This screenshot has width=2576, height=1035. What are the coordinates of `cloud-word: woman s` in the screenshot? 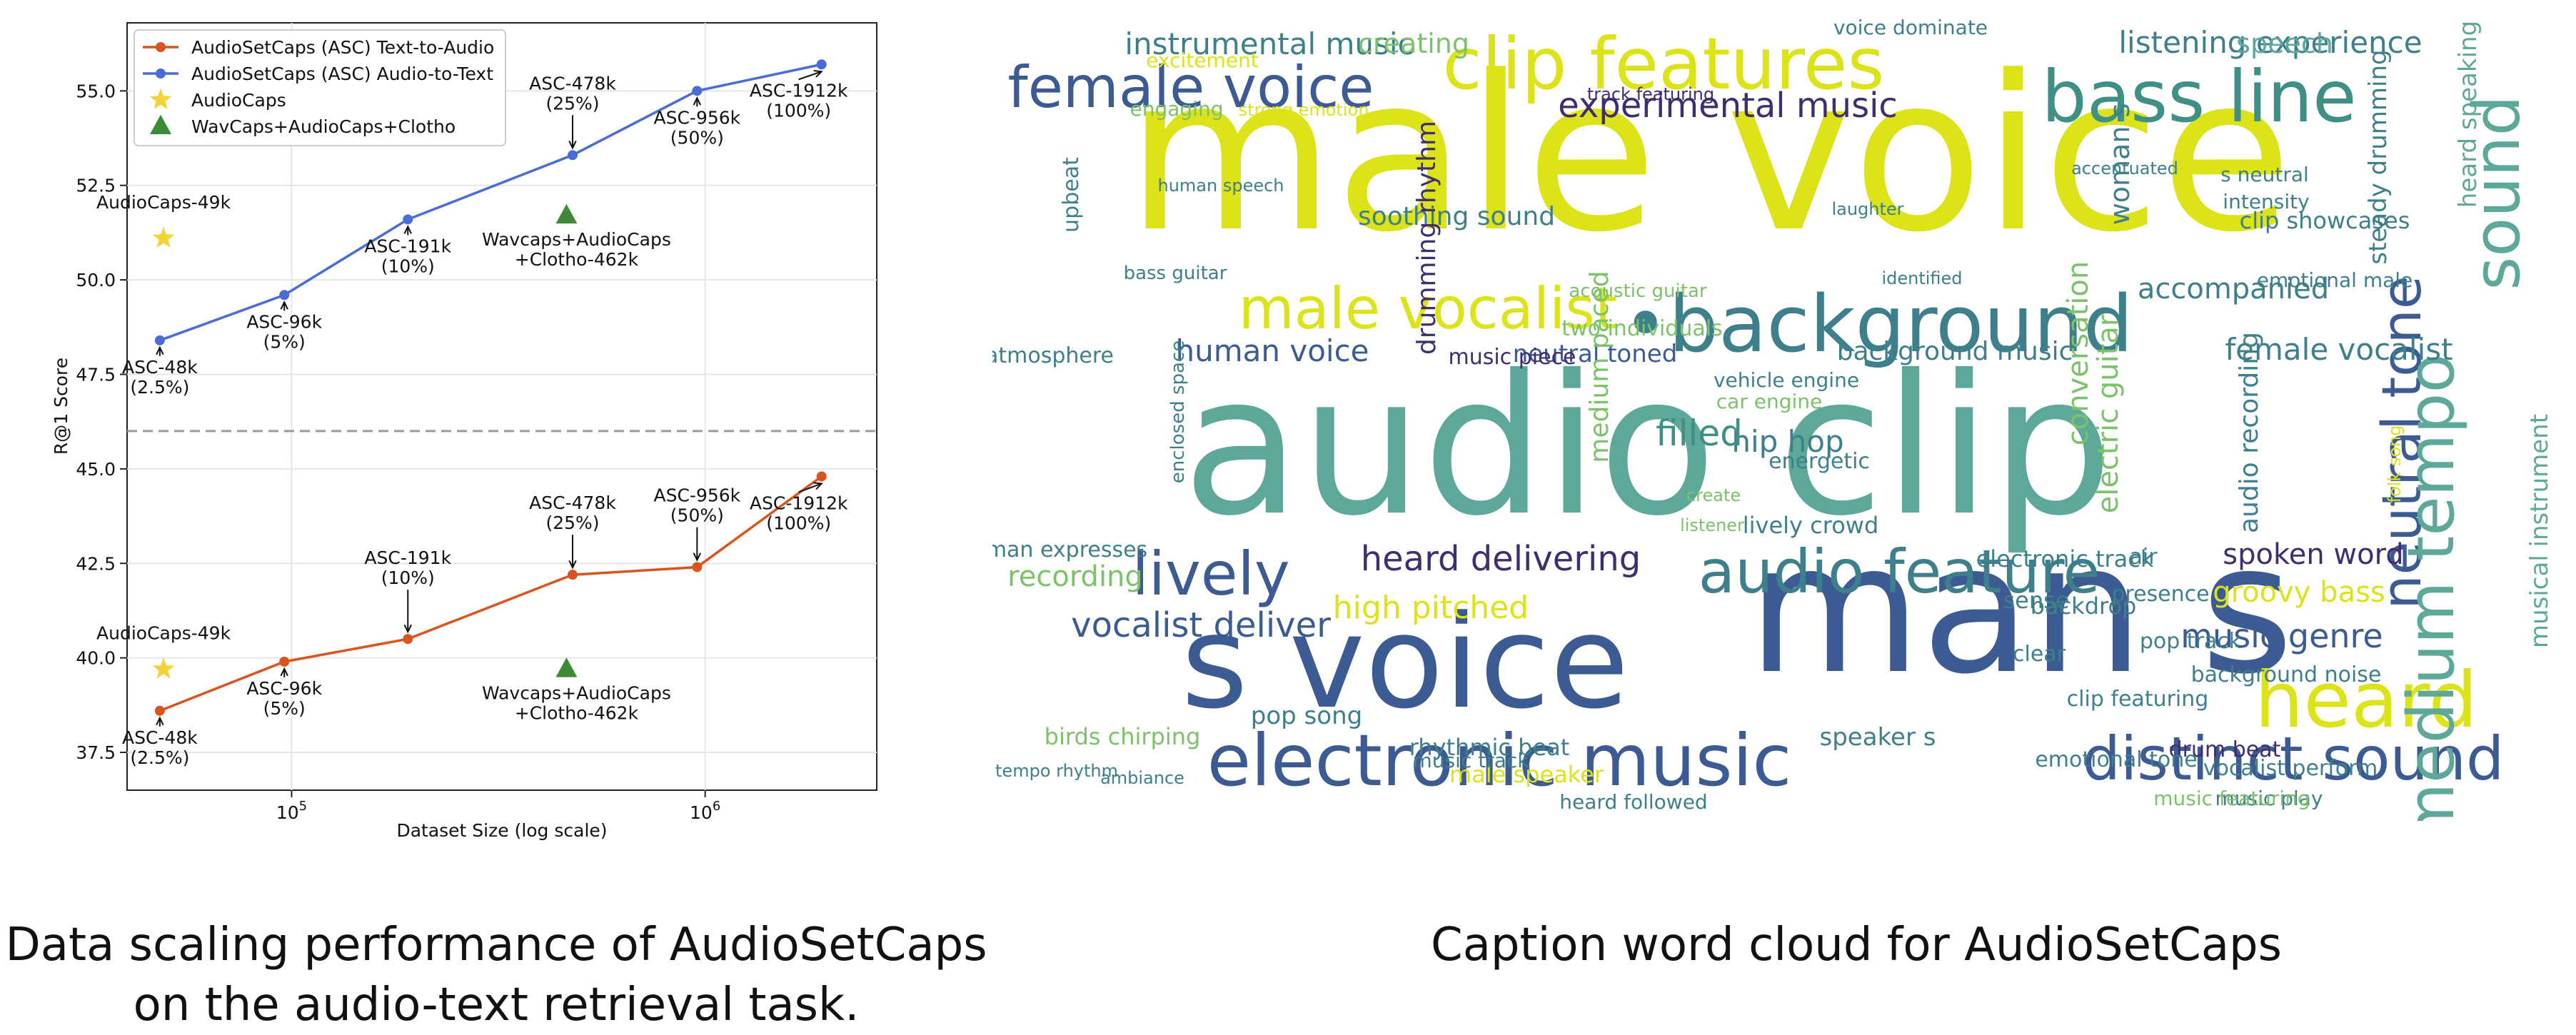 It's located at (2119, 165).